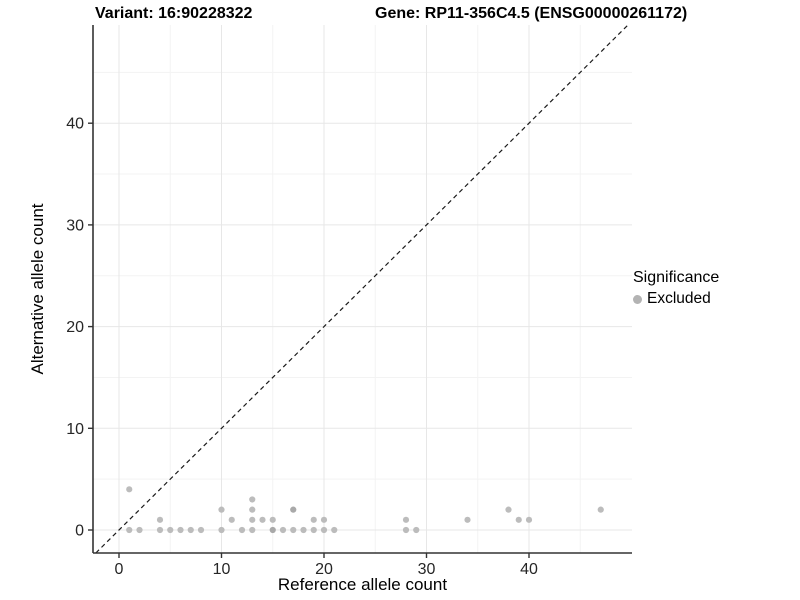 Image resolution: width=800 pixels, height=600 pixels. Describe the element at coordinates (75, 327) in the screenshot. I see `y-tick-label: 20` at that location.